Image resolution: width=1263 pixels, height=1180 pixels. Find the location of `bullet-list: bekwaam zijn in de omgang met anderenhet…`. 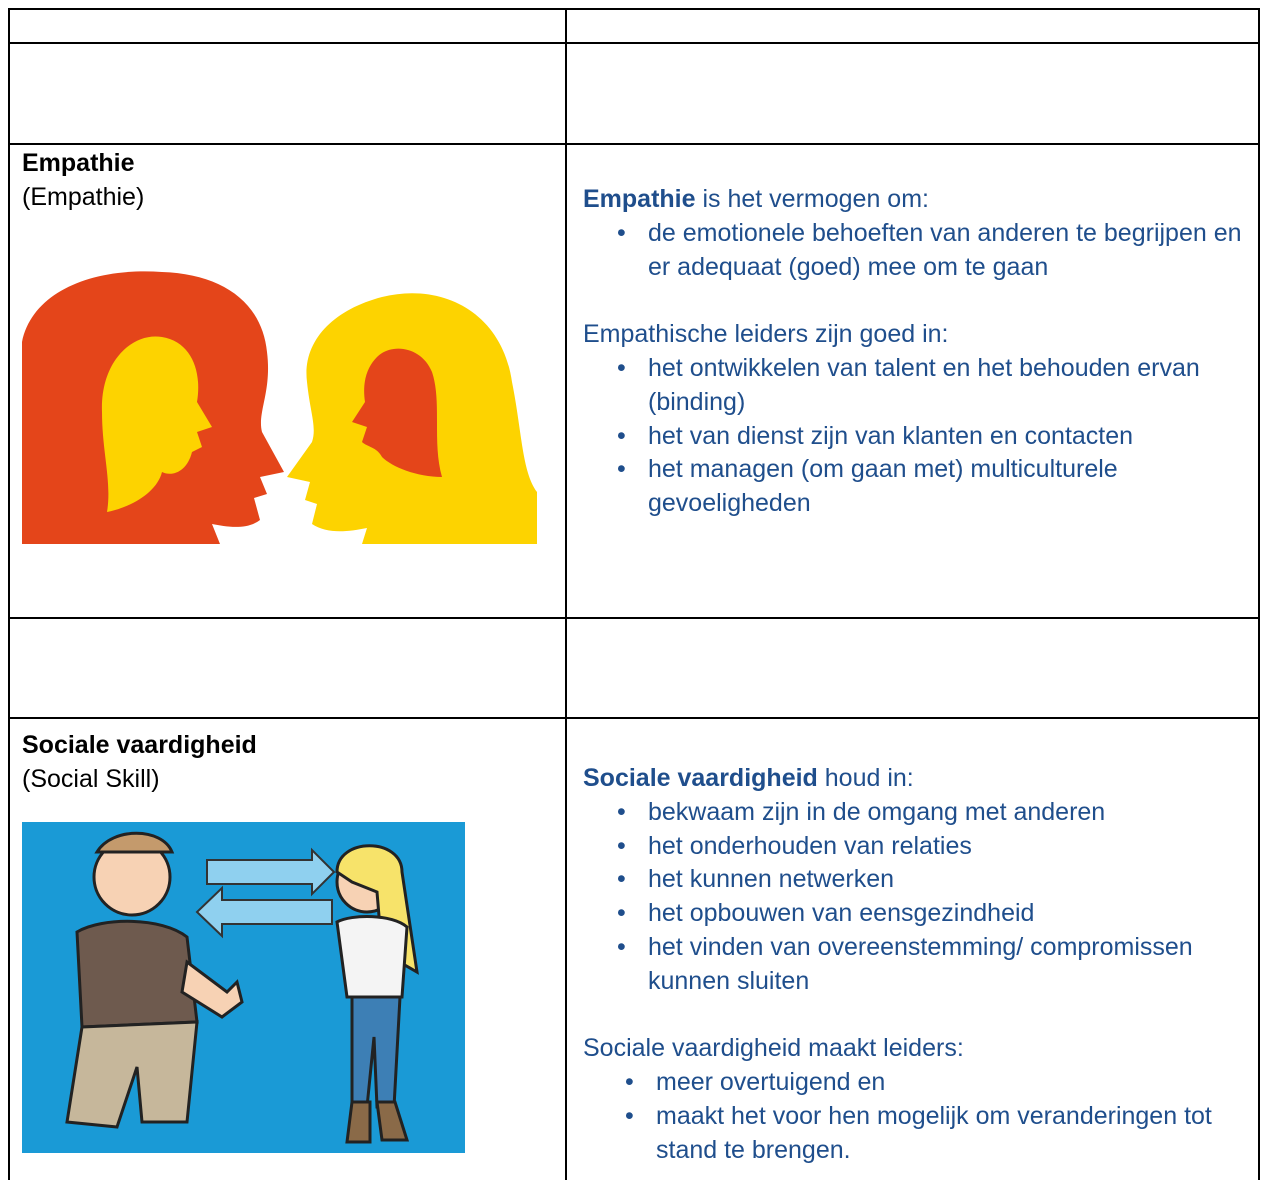

bullet-list: bekwaam zijn in de omgang met anderenhet… is located at coordinates (918, 897).